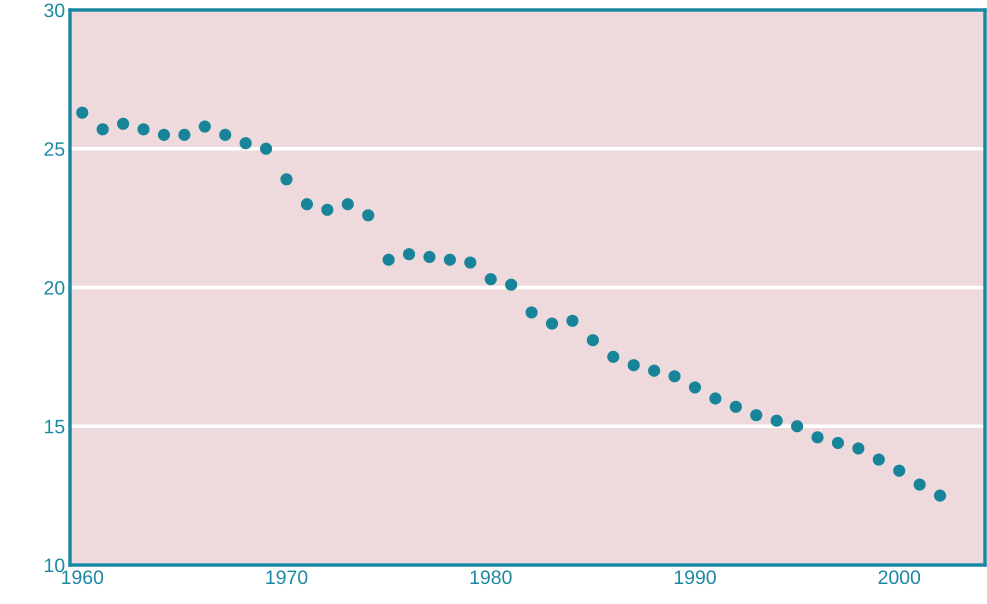 The width and height of the screenshot is (987, 604). I want to click on y-tick-label: 15, so click(54, 427).